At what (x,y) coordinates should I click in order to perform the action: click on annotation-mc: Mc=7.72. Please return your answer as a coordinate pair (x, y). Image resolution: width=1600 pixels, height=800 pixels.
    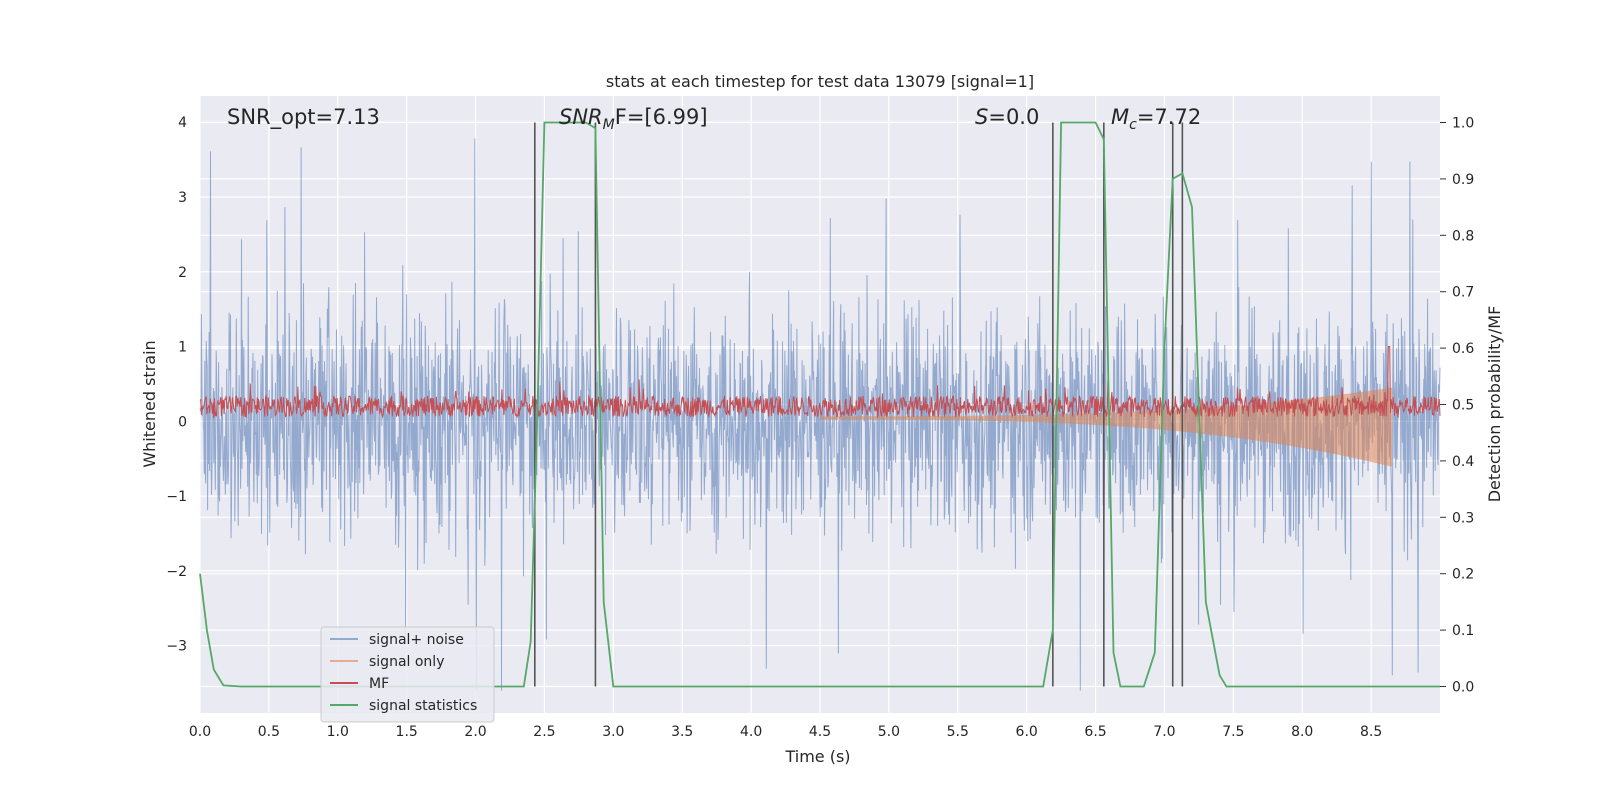
    Looking at the image, I should click on (1156, 119).